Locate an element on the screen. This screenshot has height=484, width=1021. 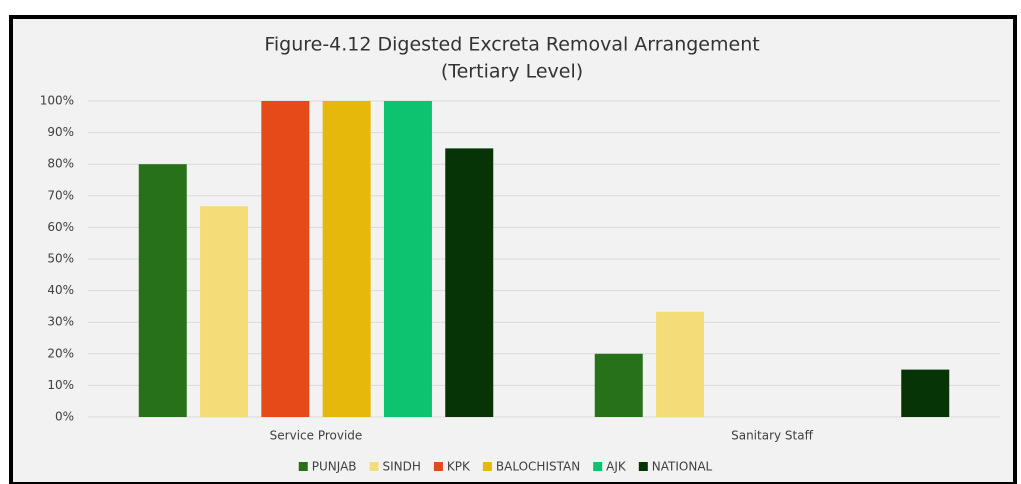
y-tick-label: 60% is located at coordinates (60, 227).